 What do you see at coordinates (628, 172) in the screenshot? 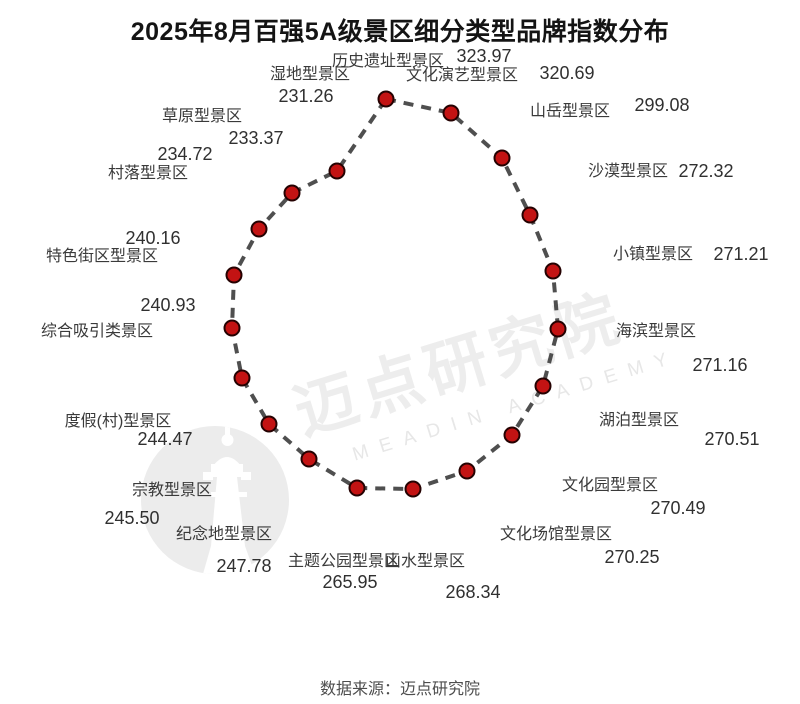
I see `category-label: 沙漠型景区` at bounding box center [628, 172].